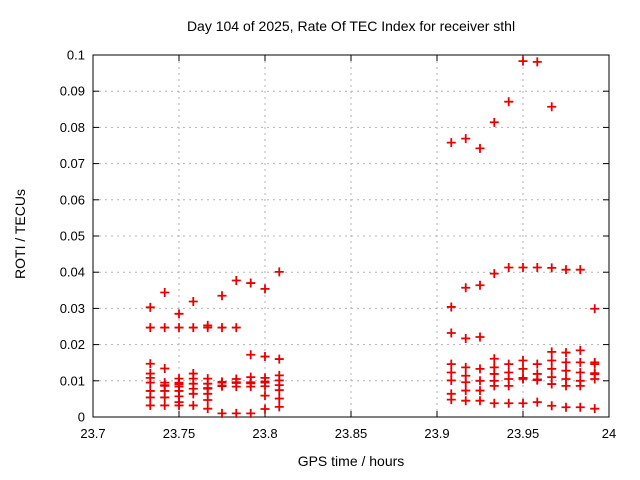 The height and width of the screenshot is (480, 640). I want to click on x-tick-label: 23.75, so click(179, 433).